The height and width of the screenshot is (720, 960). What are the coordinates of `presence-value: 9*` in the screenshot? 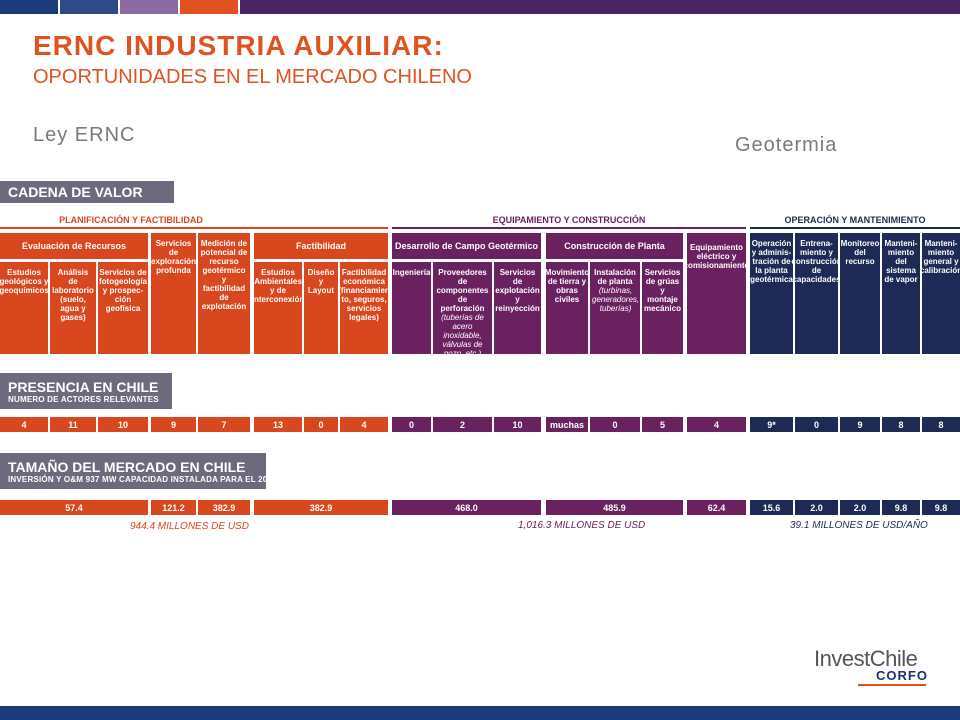 It's located at (771, 424).